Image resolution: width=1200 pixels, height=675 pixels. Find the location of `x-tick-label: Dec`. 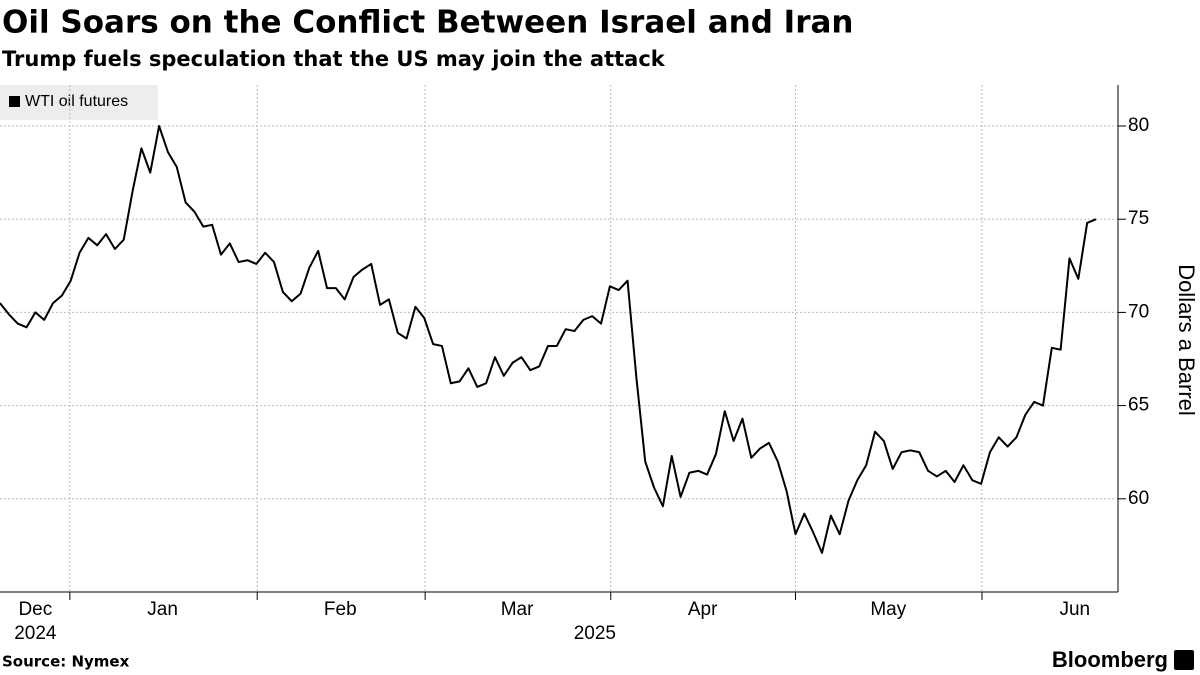

x-tick-label: Dec is located at coordinates (35, 609).